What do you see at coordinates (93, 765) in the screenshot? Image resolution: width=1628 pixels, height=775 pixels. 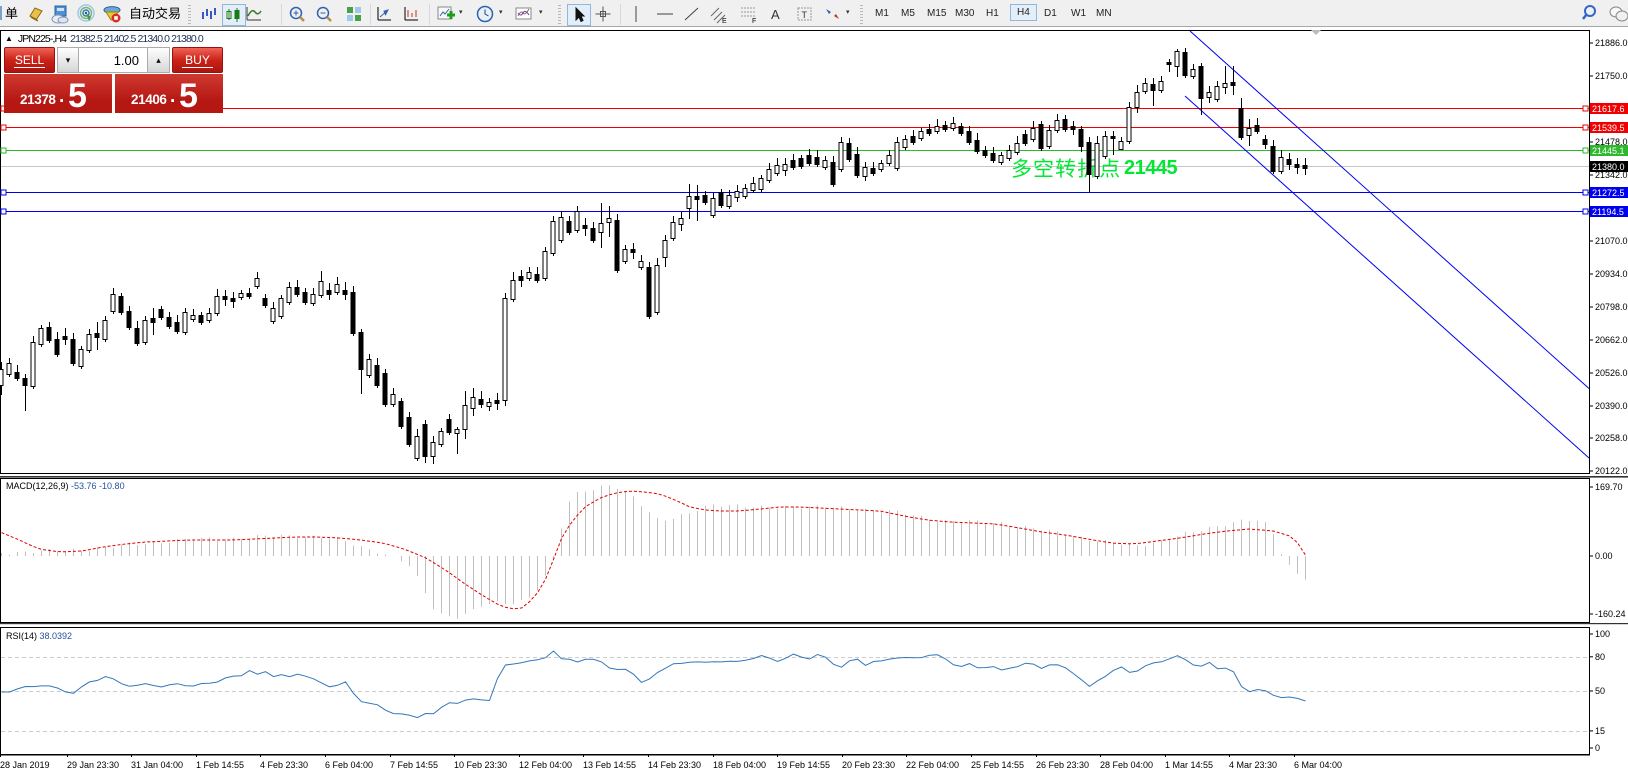 I see `svg-text: 29 Jan 23:30` at bounding box center [93, 765].